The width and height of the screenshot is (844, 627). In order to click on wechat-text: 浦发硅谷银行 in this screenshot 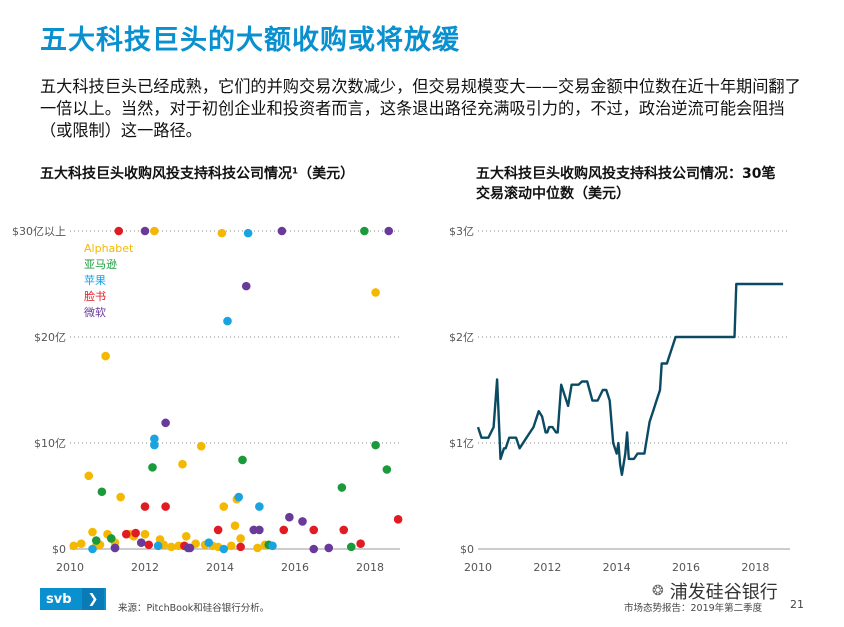, I will do `click(723, 592)`.